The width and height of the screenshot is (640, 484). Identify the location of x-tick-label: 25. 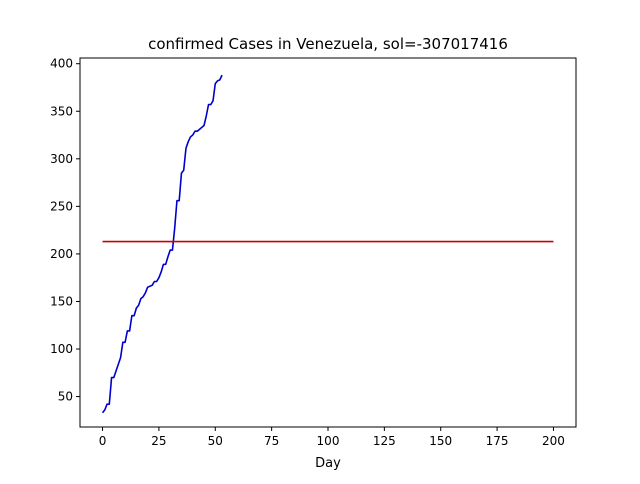
(158, 441).